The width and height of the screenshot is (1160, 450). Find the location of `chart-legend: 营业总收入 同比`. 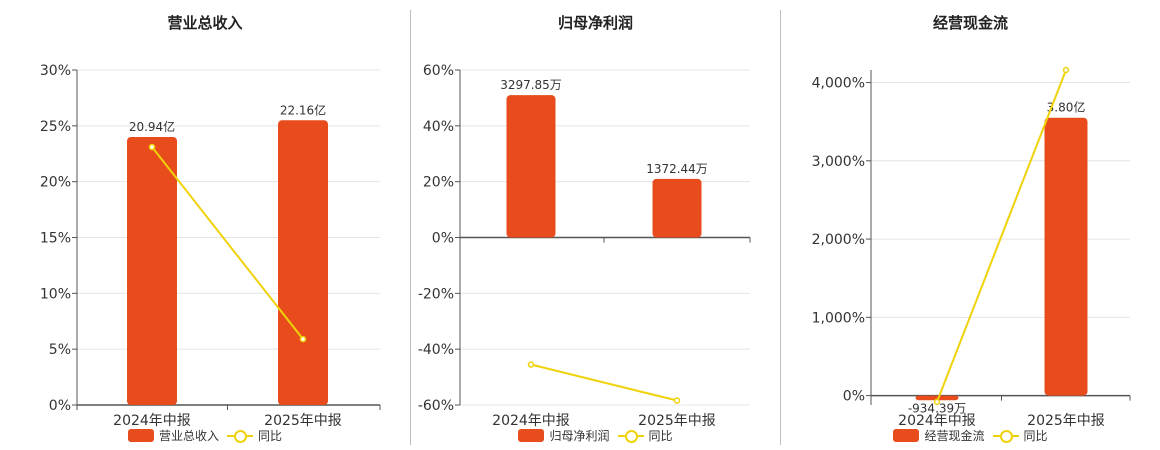

chart-legend: 营业总收入 同比 is located at coordinates (205, 435).